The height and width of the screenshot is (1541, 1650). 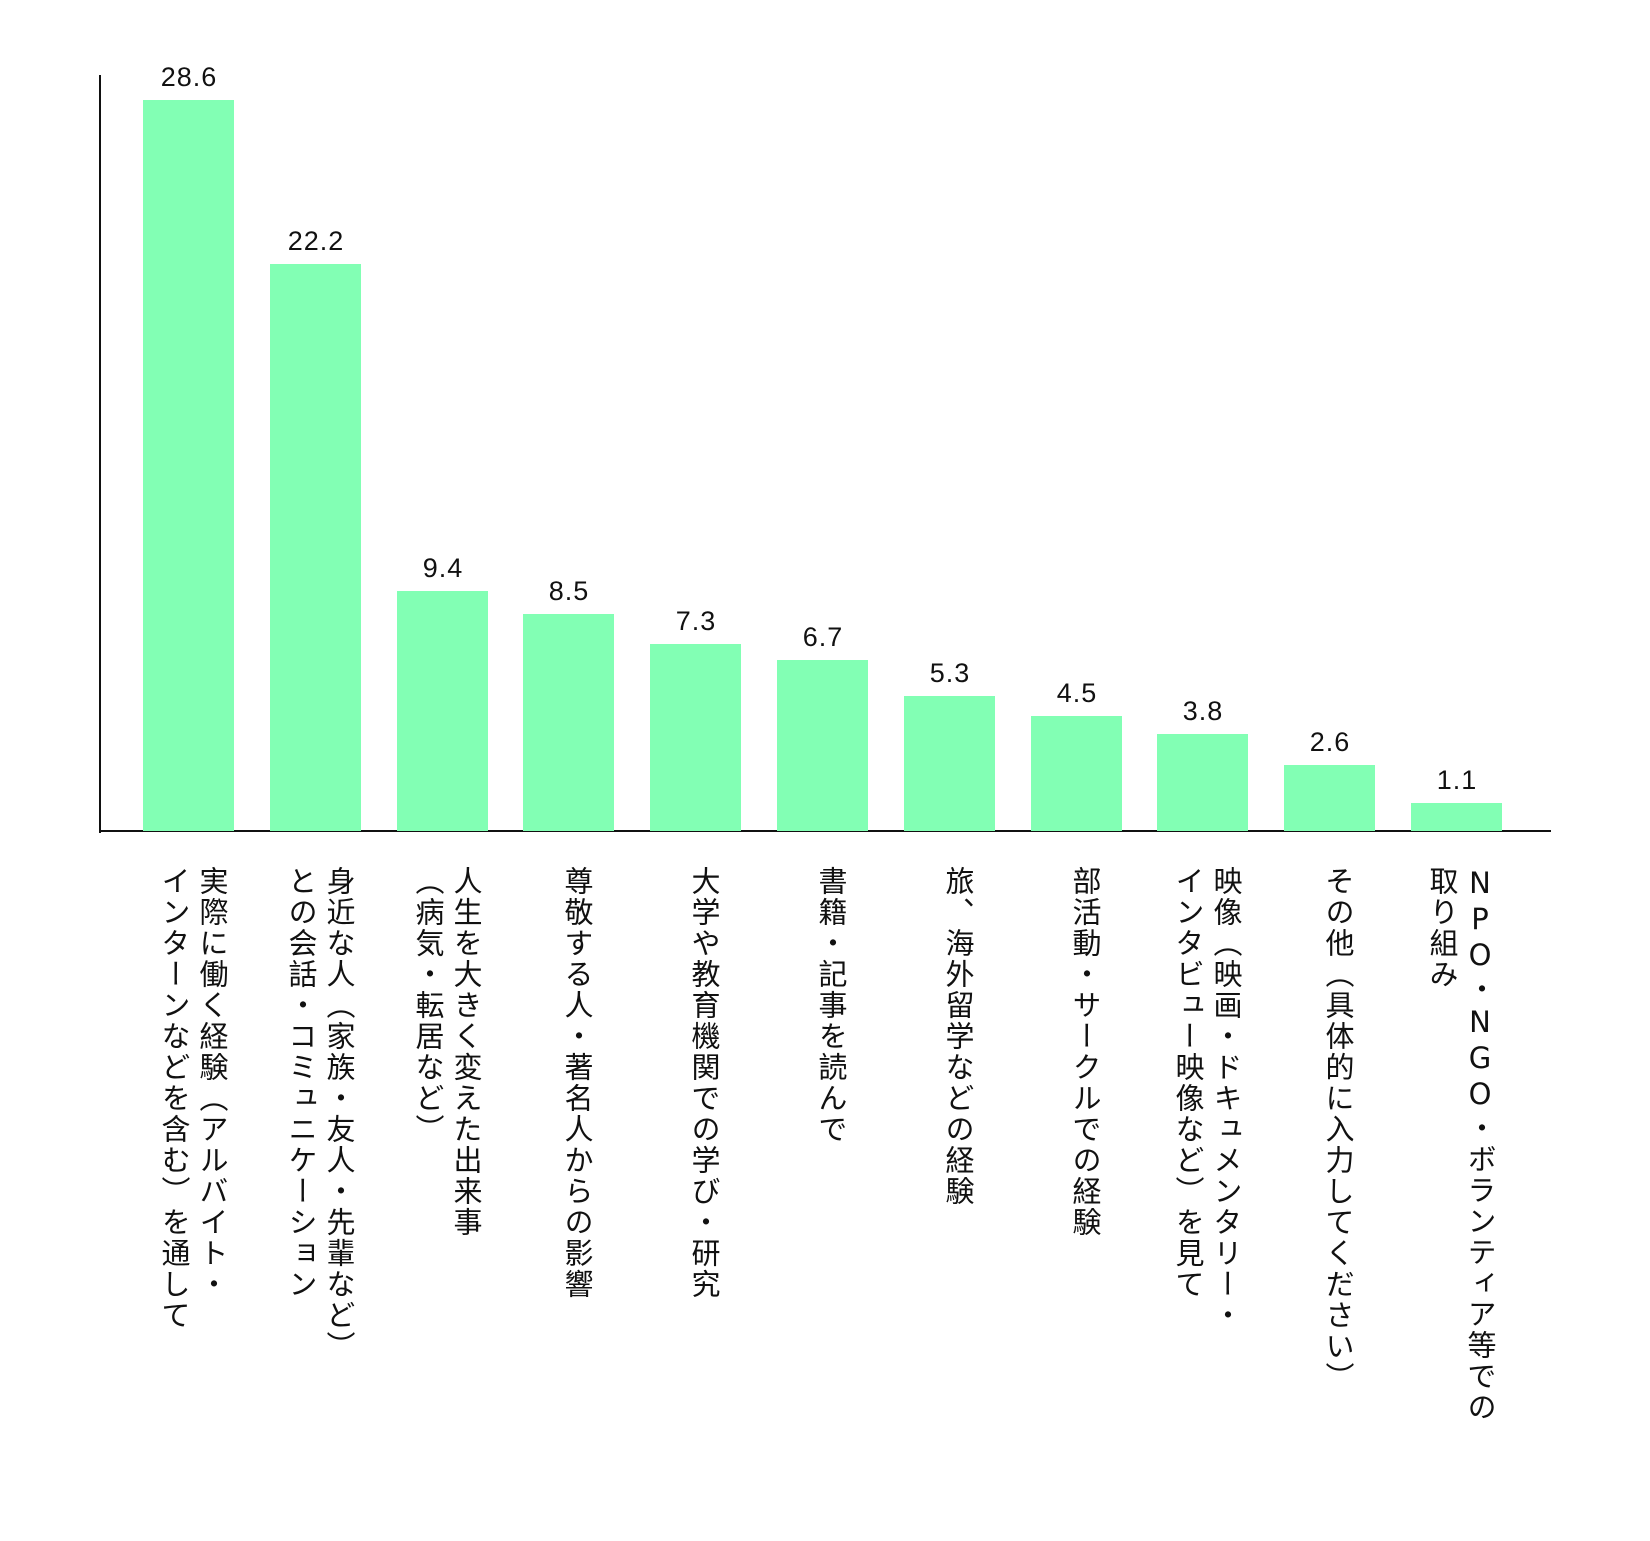 What do you see at coordinates (704, 1083) in the screenshot?
I see `category-label: 大学や教育機関での学び・研究` at bounding box center [704, 1083].